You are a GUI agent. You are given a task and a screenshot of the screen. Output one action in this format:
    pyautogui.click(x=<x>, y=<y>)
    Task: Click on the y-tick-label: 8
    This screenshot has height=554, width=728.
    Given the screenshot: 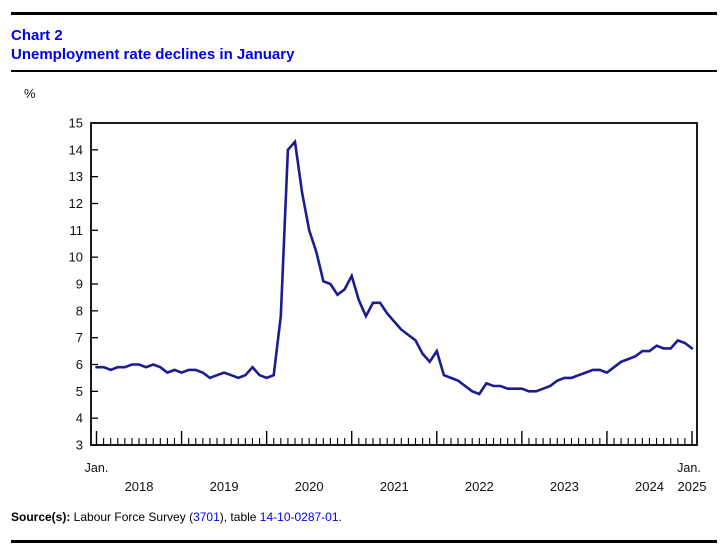 What is the action you would take?
    pyautogui.click(x=79, y=310)
    